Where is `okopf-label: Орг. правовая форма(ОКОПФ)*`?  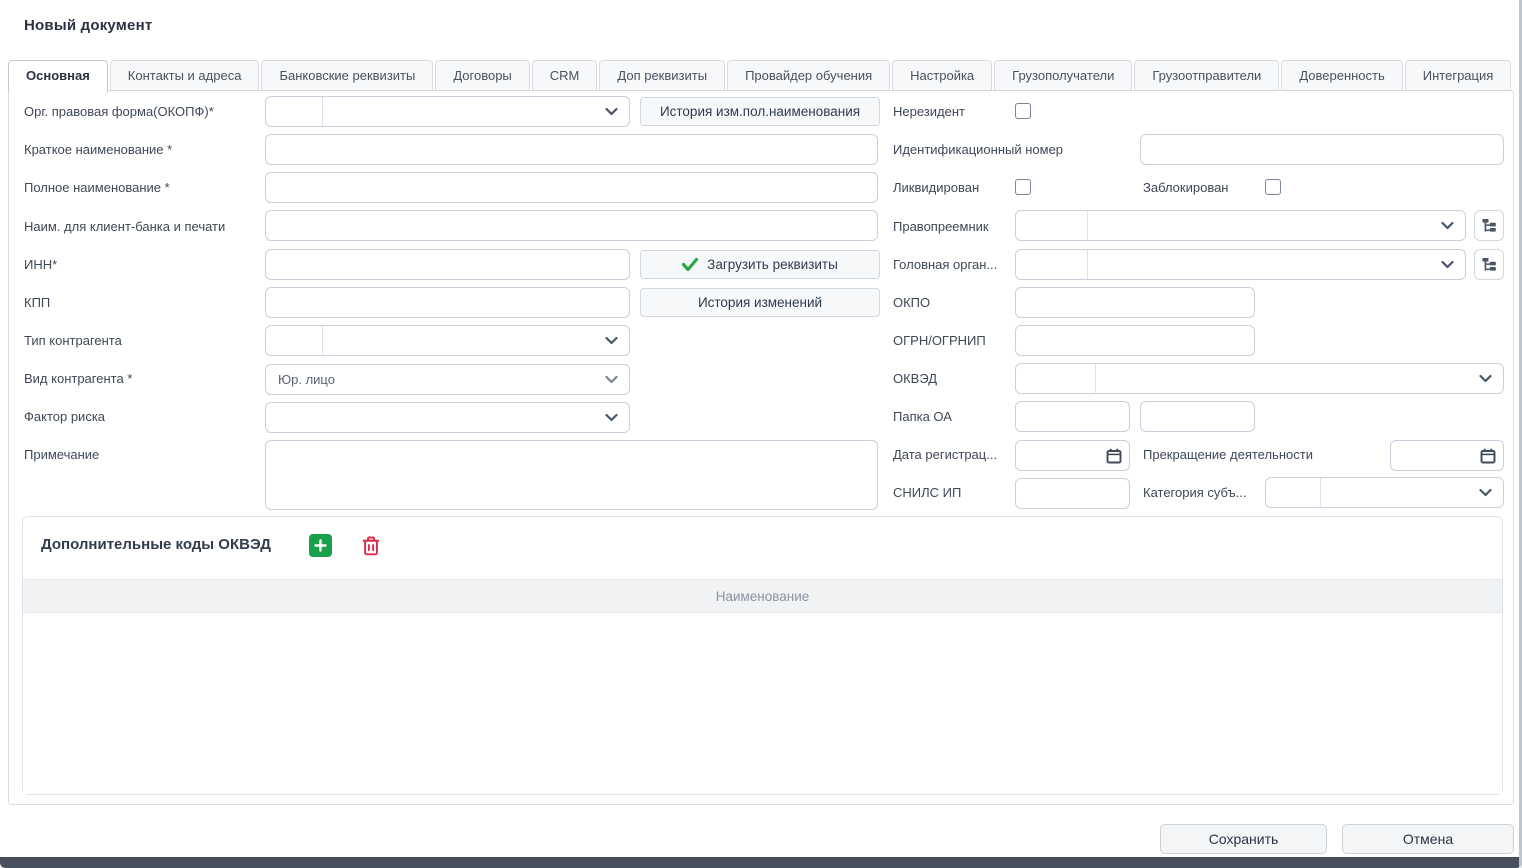 okopf-label: Орг. правовая форма(ОКОПФ)* is located at coordinates (119, 111).